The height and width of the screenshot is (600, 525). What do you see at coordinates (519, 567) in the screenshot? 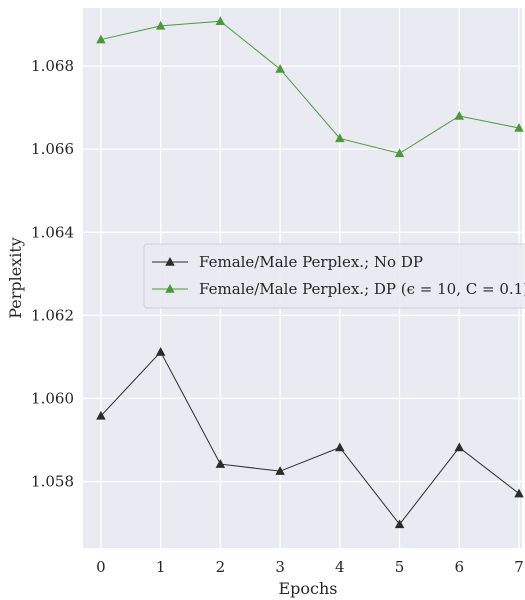
I see `x-tick-label: 7` at bounding box center [519, 567].